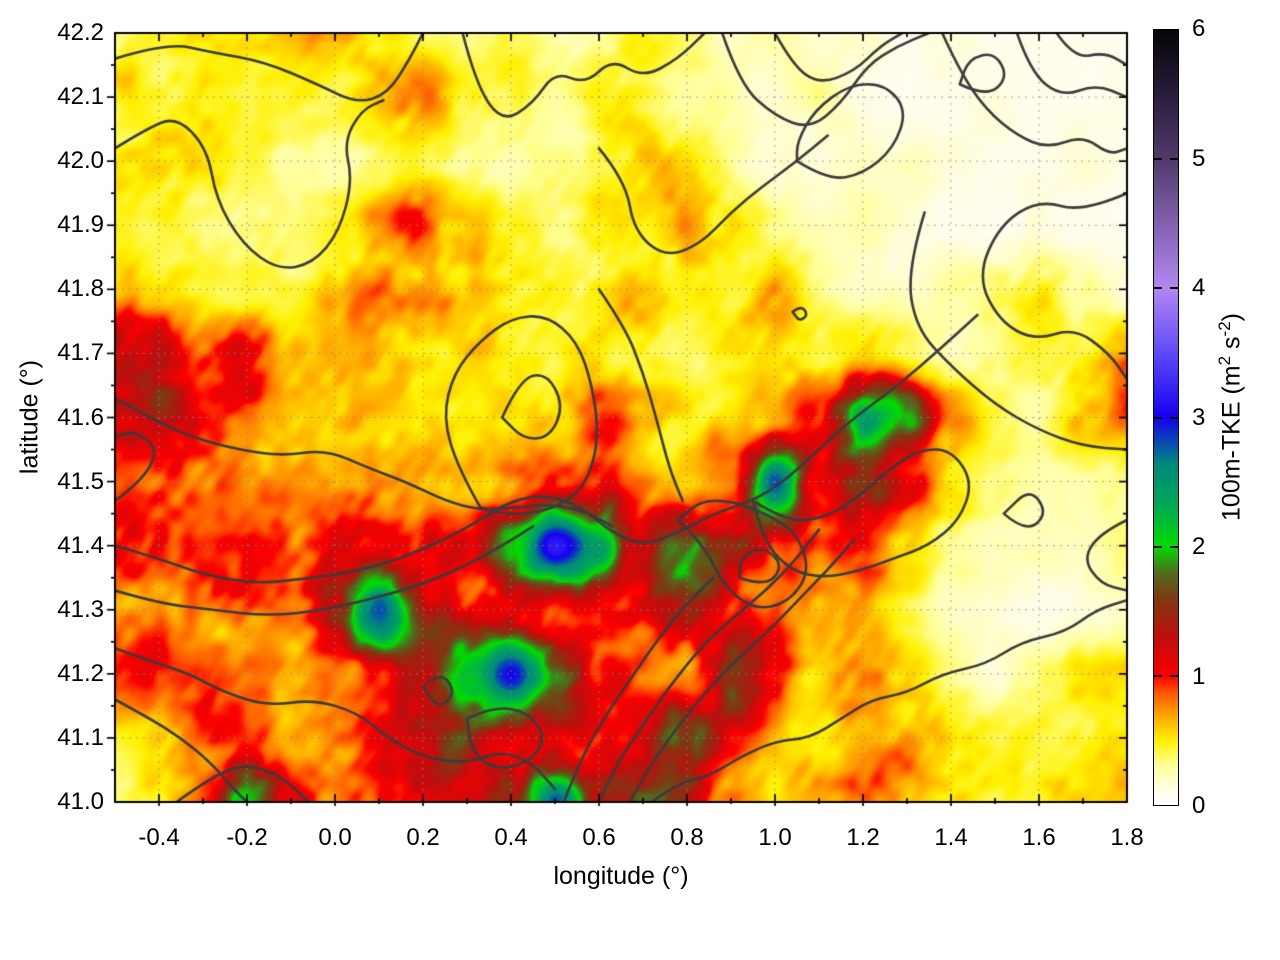 Image resolution: width=1280 pixels, height=960 pixels. I want to click on x-tick-label: 0.0, so click(335, 837).